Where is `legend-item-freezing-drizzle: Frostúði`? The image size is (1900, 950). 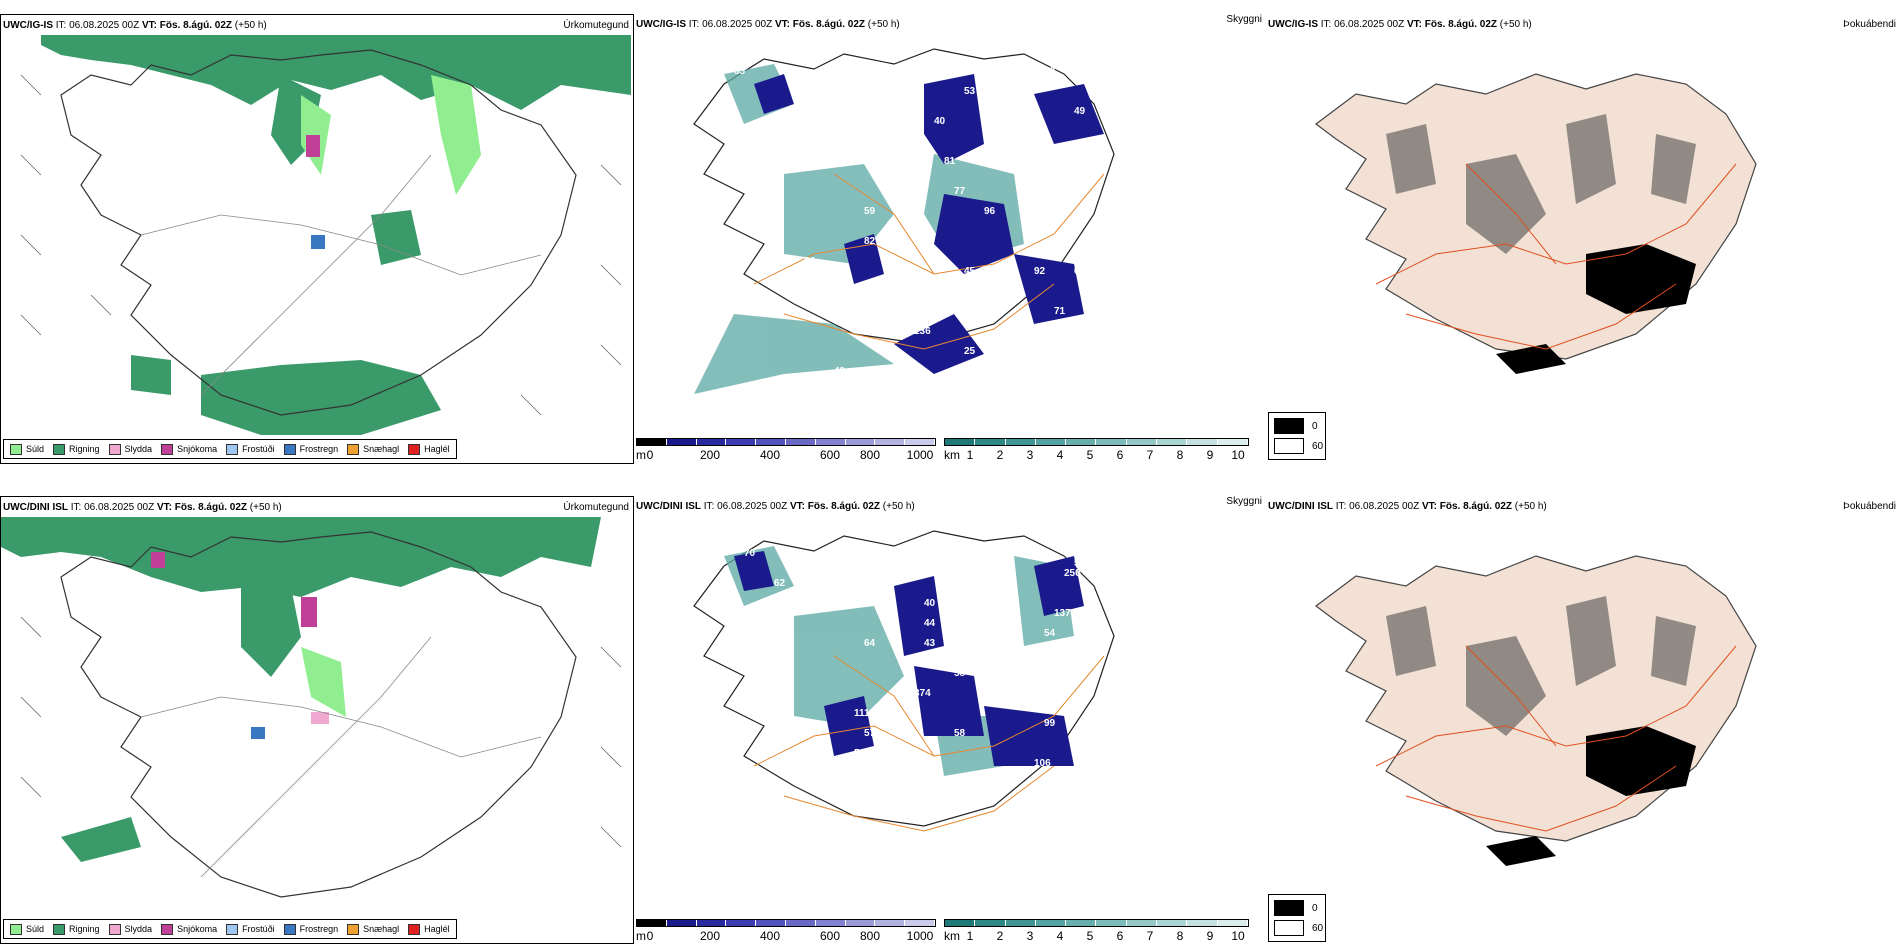 legend-item-freezing-drizzle: Frostúði is located at coordinates (250, 449).